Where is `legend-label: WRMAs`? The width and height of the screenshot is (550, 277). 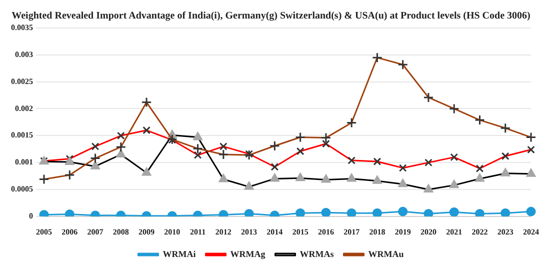
legend-label: WRMAs is located at coordinates (317, 253).